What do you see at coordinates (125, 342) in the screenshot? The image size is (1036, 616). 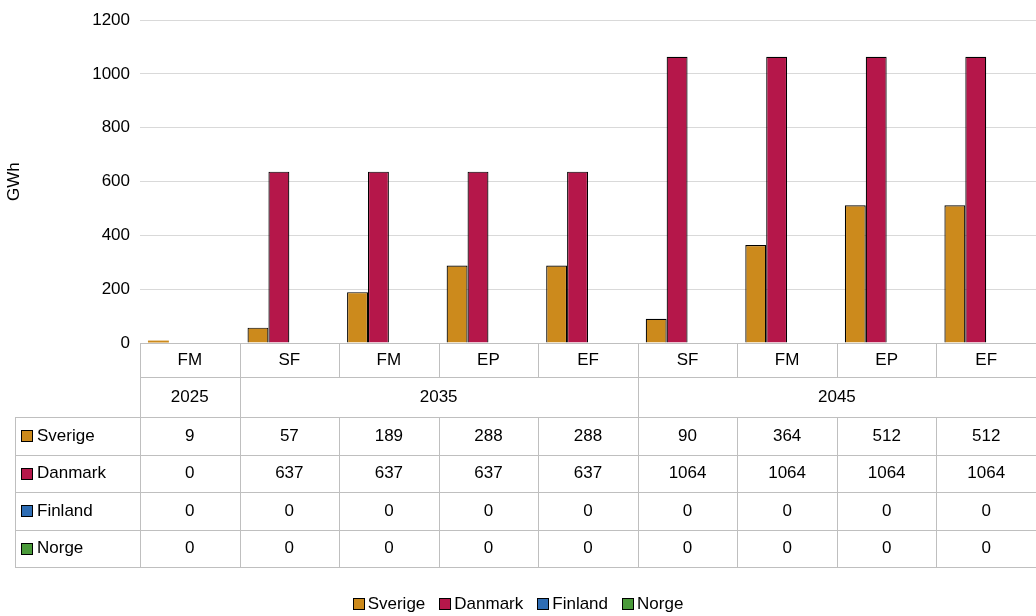 I see `y-tick-label: 0` at bounding box center [125, 342].